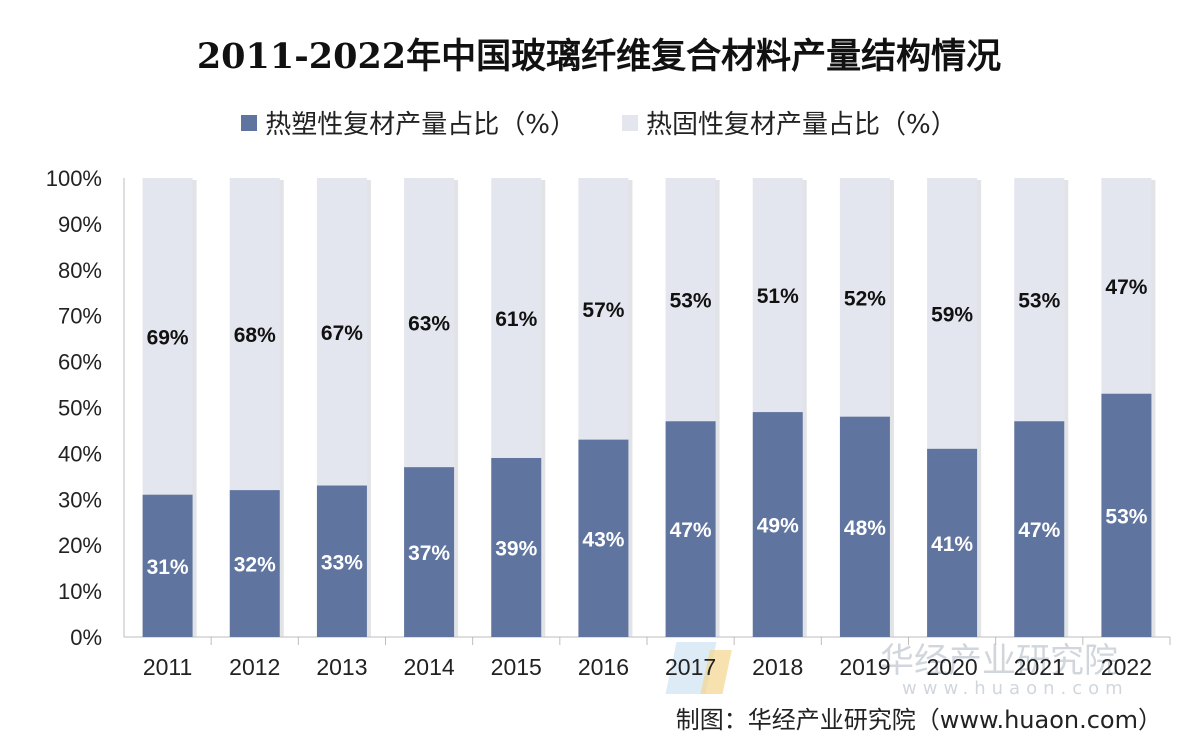 This screenshot has width=1198, height=756. What do you see at coordinates (80, 545) in the screenshot?
I see `y-tick-label: 20%` at bounding box center [80, 545].